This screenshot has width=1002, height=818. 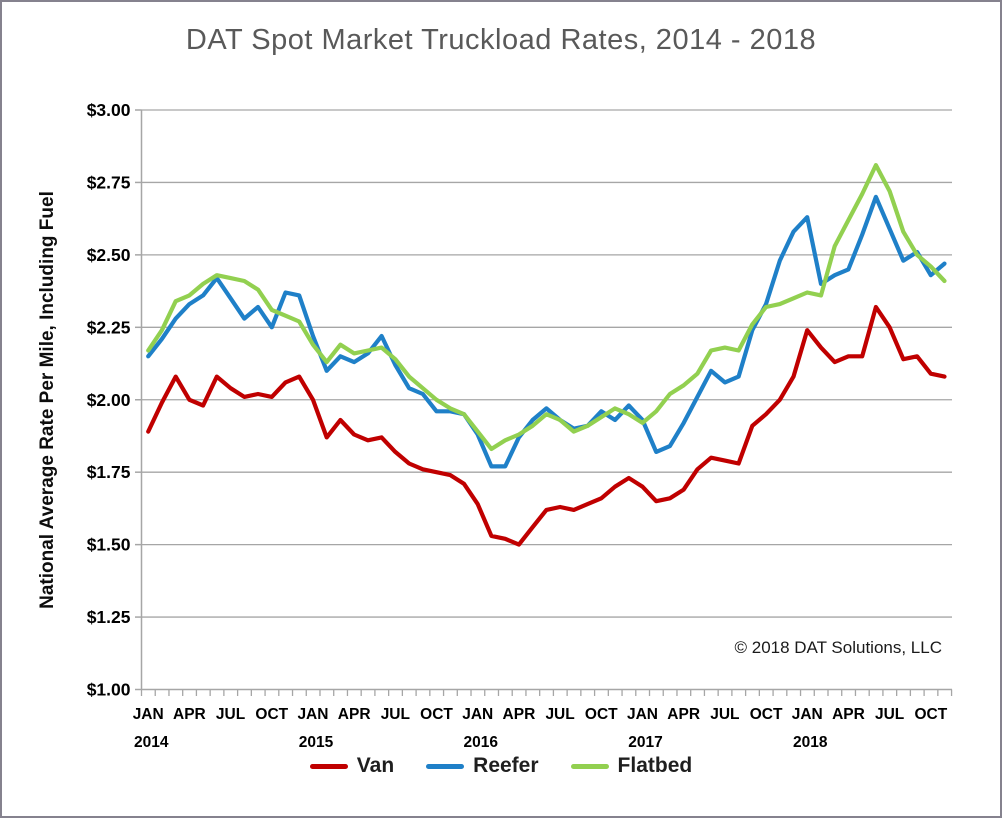 What do you see at coordinates (109, 545) in the screenshot?
I see `y-tick-label: $1.50` at bounding box center [109, 545].